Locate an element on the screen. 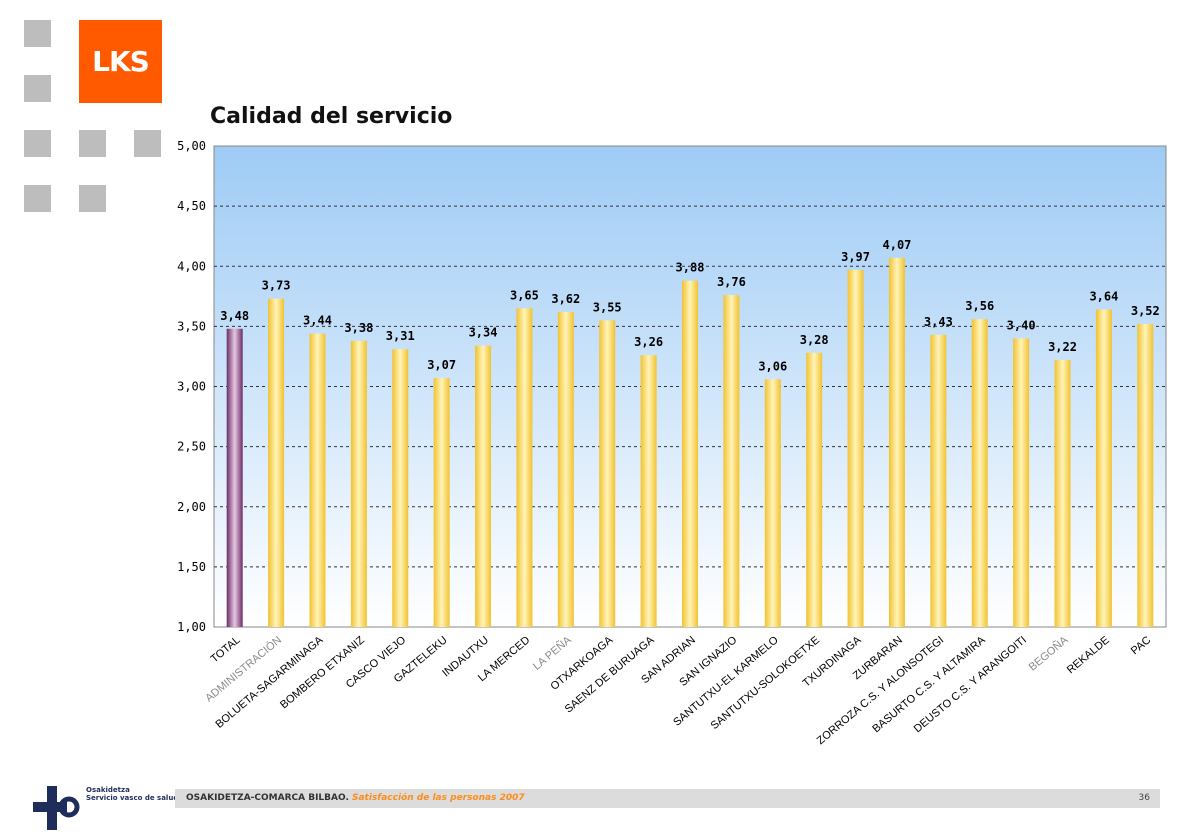 This screenshot has width=1188, height=840. page-title: Calidad del servicio is located at coordinates (331, 116).